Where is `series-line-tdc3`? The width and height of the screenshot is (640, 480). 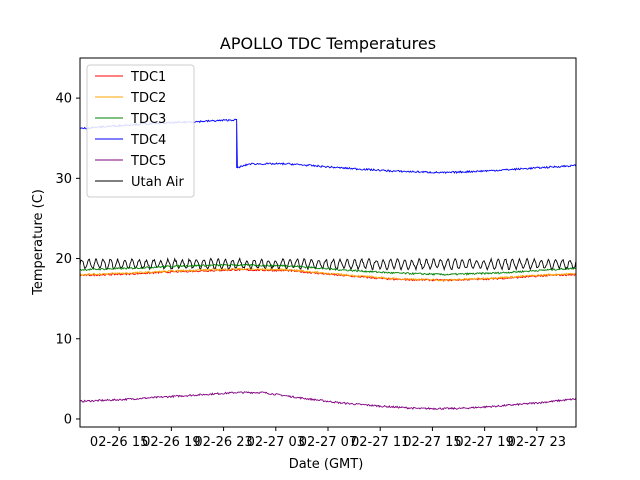
series-line-tdc3 is located at coordinates (328, 269).